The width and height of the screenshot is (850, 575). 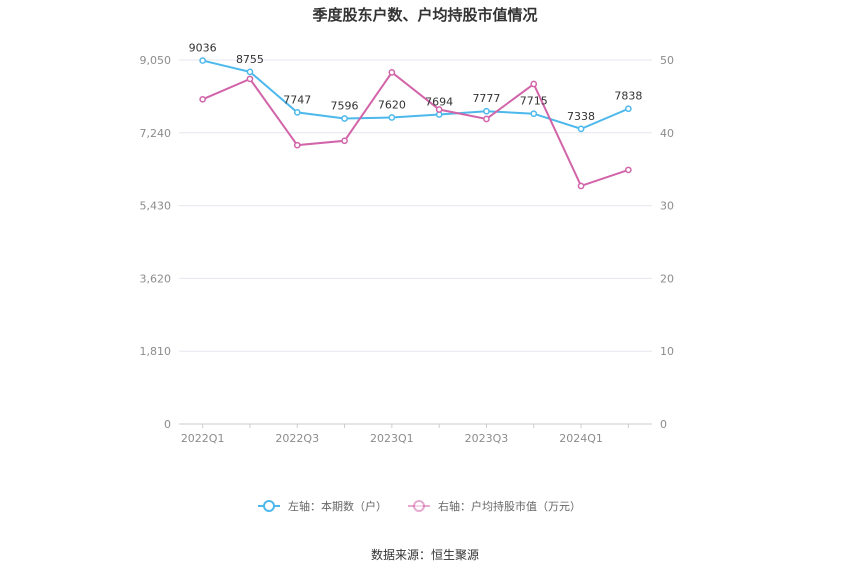 What do you see at coordinates (297, 99) in the screenshot?
I see `data-label: 7747` at bounding box center [297, 99].